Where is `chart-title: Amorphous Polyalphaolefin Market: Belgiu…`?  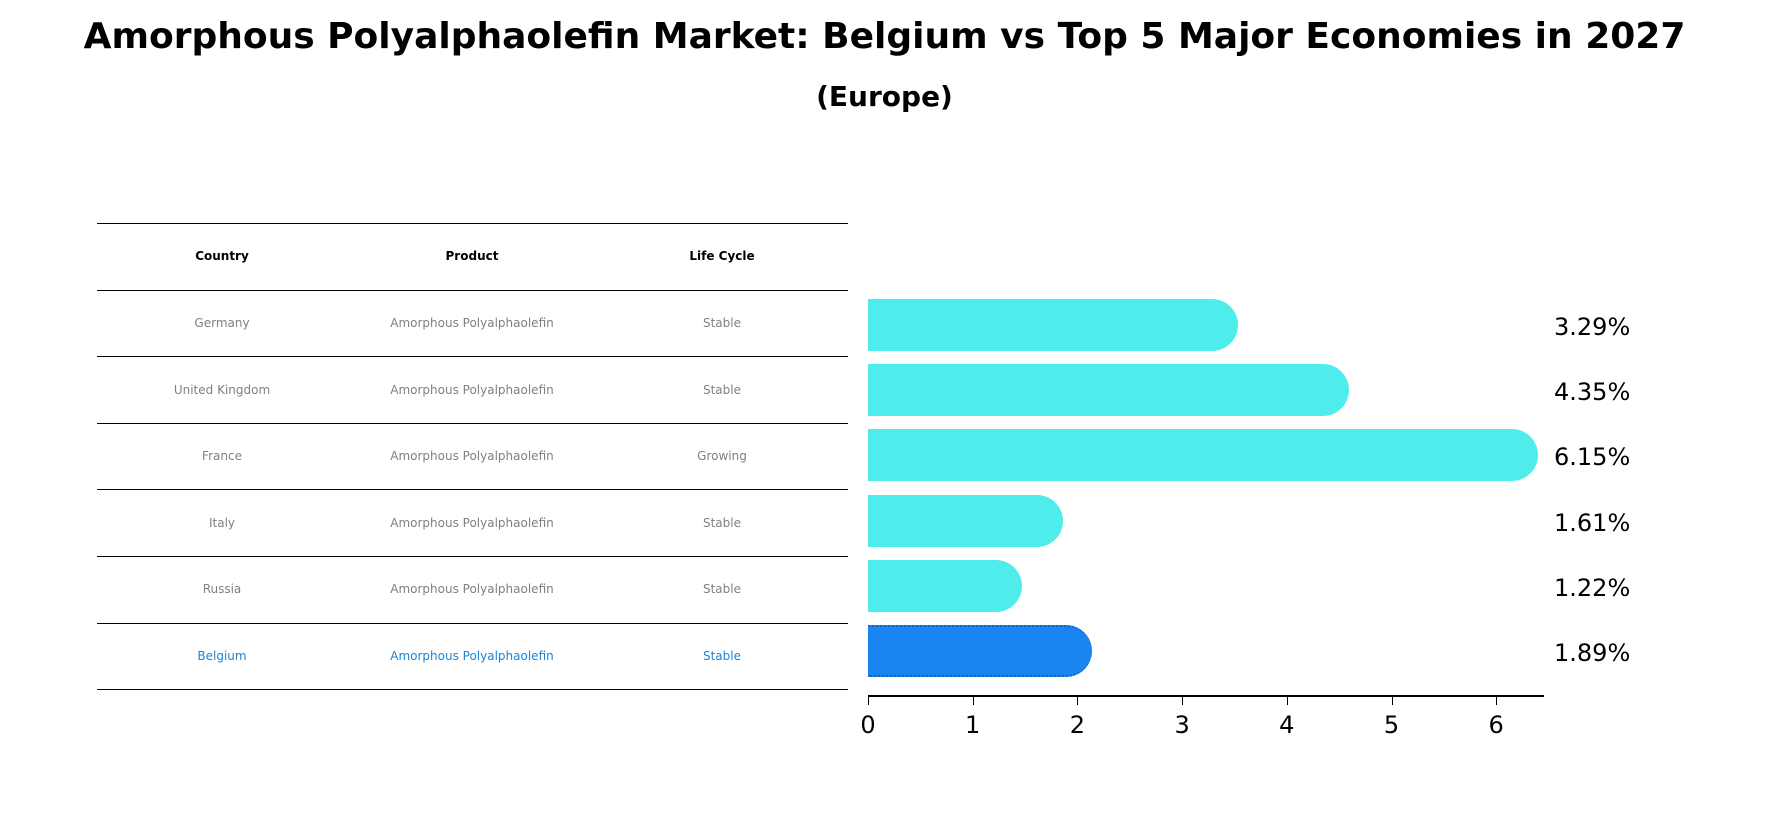 chart-title: Amorphous Polyalphaolefin Market: Belgiu… is located at coordinates (884, 36).